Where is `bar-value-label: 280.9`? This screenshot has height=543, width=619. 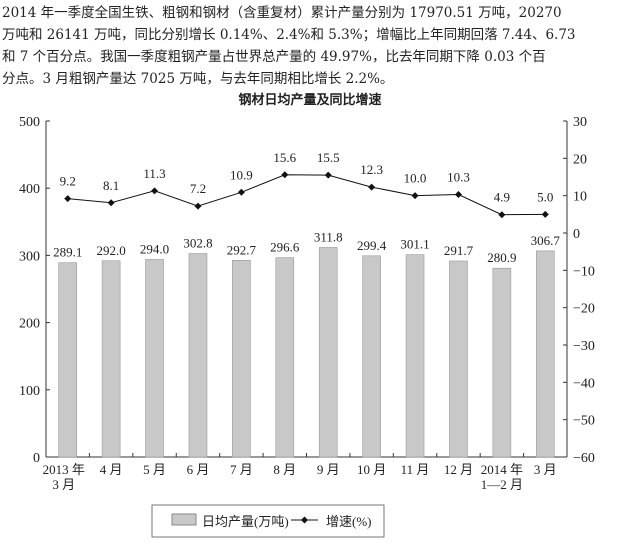
bar-value-label: 280.9 is located at coordinates (501, 257).